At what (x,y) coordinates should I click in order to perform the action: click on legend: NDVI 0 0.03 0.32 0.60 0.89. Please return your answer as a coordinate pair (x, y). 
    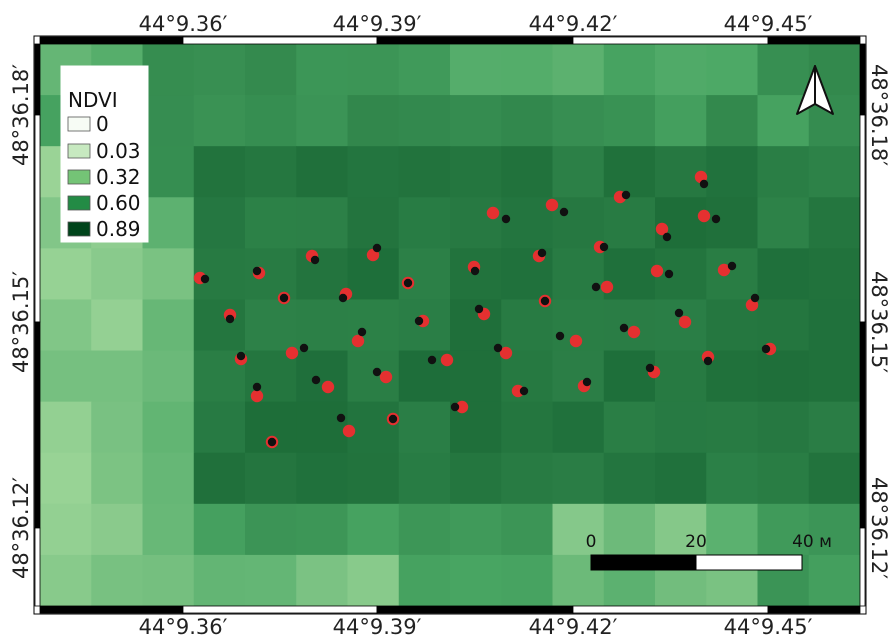
    Looking at the image, I should click on (104, 154).